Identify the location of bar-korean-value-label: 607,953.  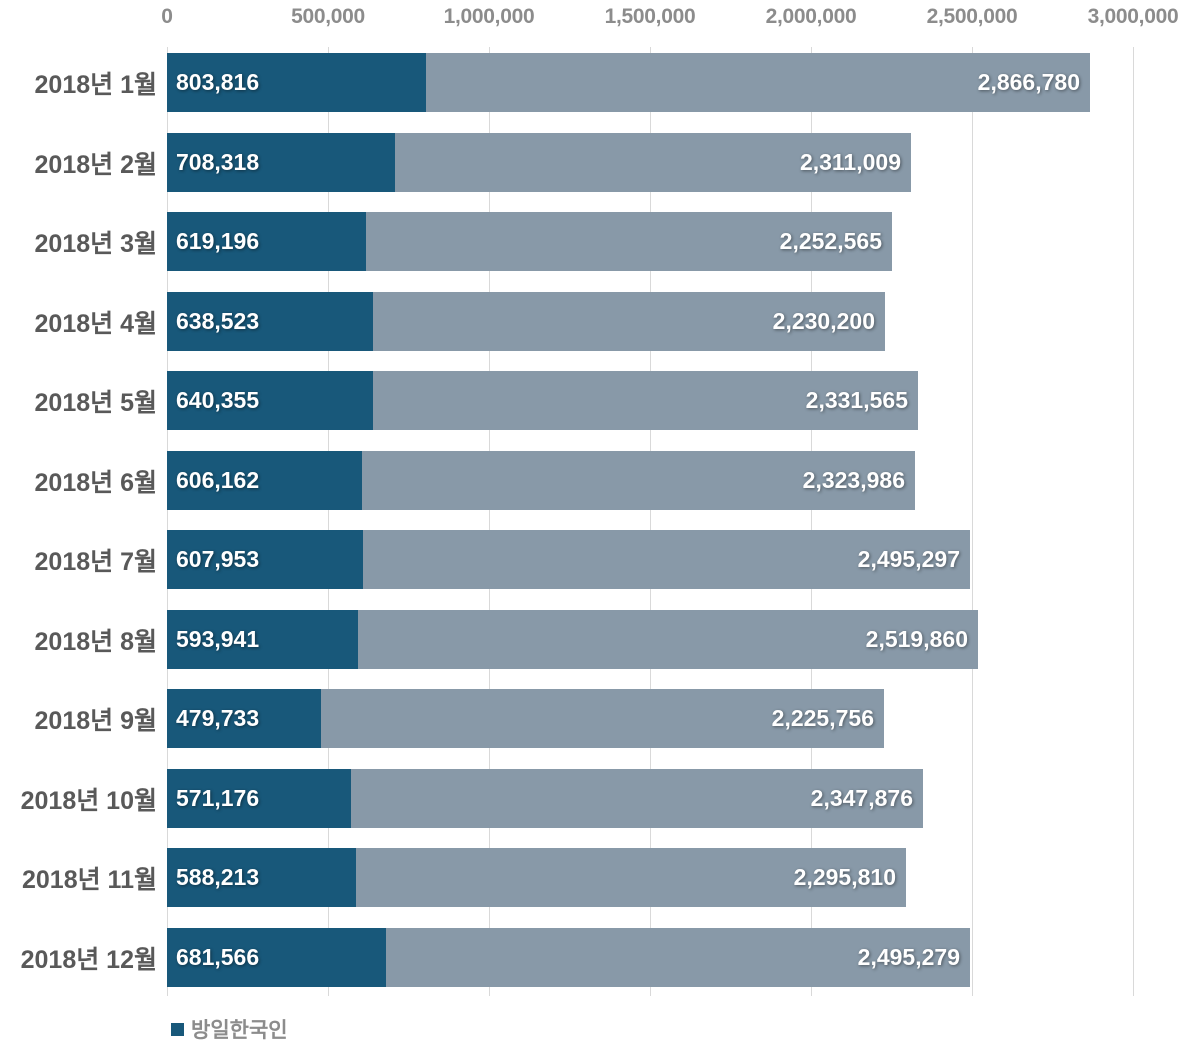
(218, 559).